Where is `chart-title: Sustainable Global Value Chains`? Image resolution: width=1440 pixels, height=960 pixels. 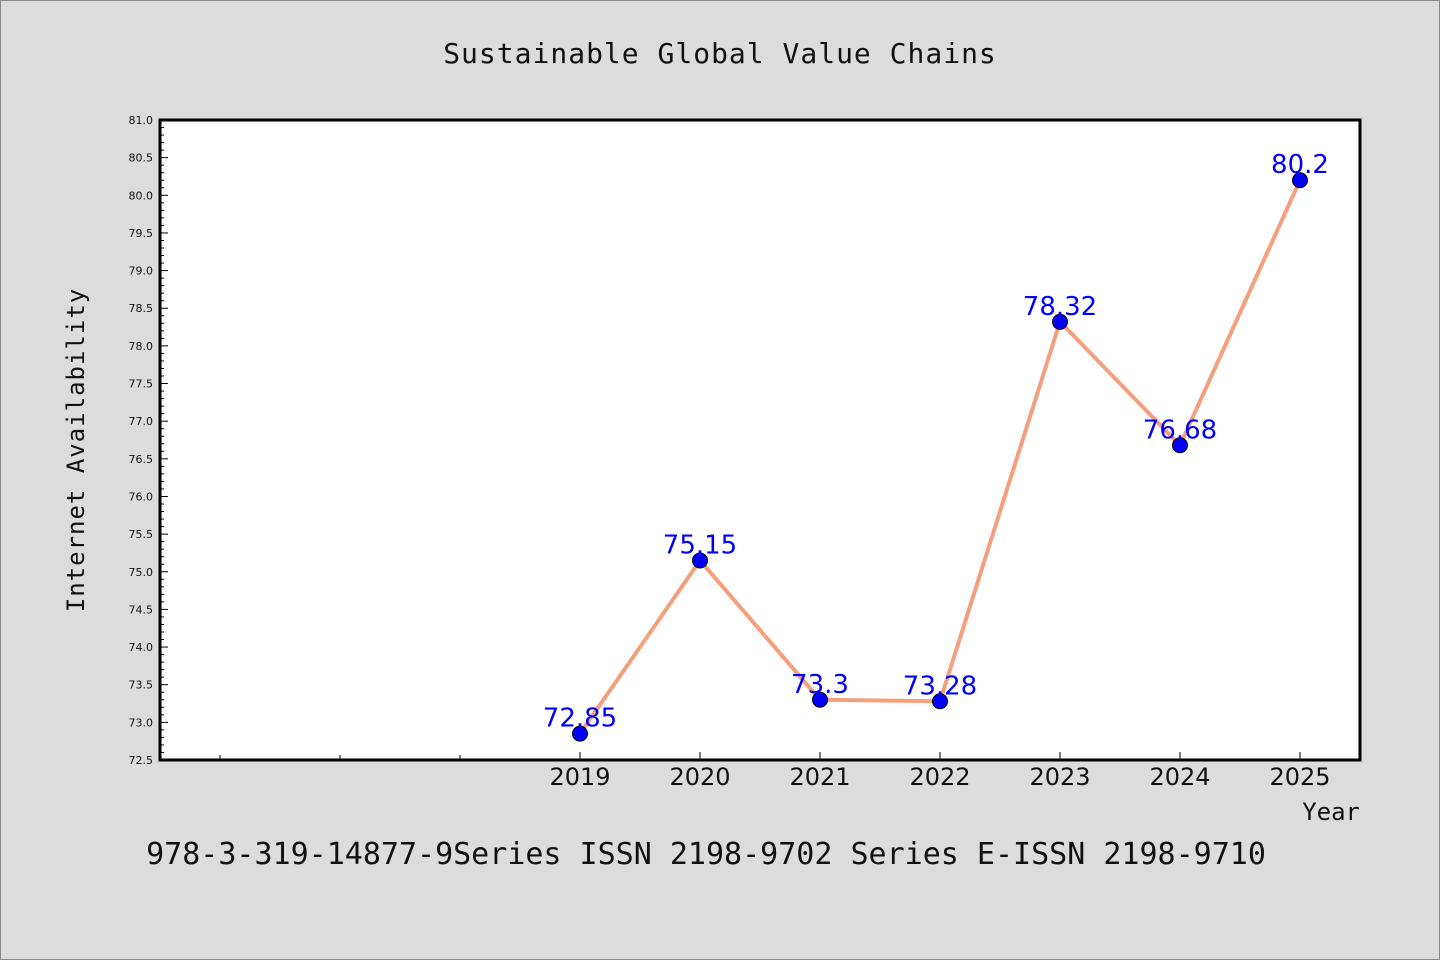
chart-title: Sustainable Global Value Chains is located at coordinates (720, 53).